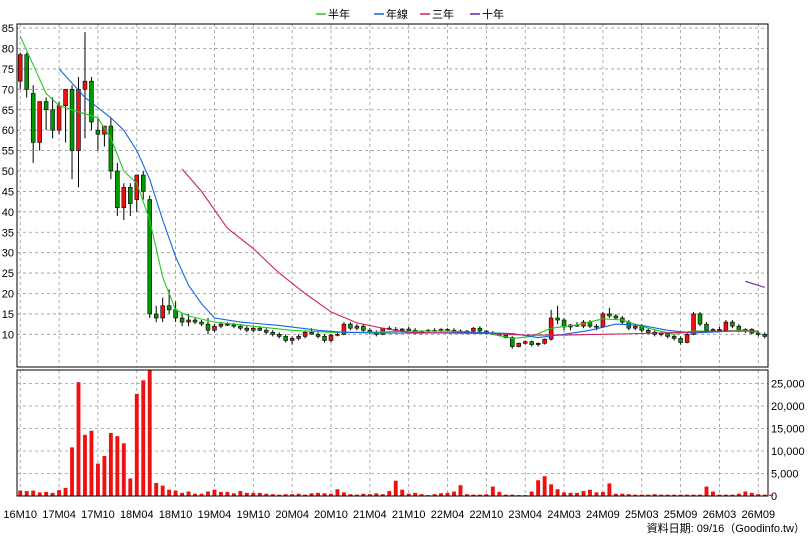 Image resolution: width=808 pixels, height=540 pixels. I want to click on price-tick-label: 85, so click(8, 29).